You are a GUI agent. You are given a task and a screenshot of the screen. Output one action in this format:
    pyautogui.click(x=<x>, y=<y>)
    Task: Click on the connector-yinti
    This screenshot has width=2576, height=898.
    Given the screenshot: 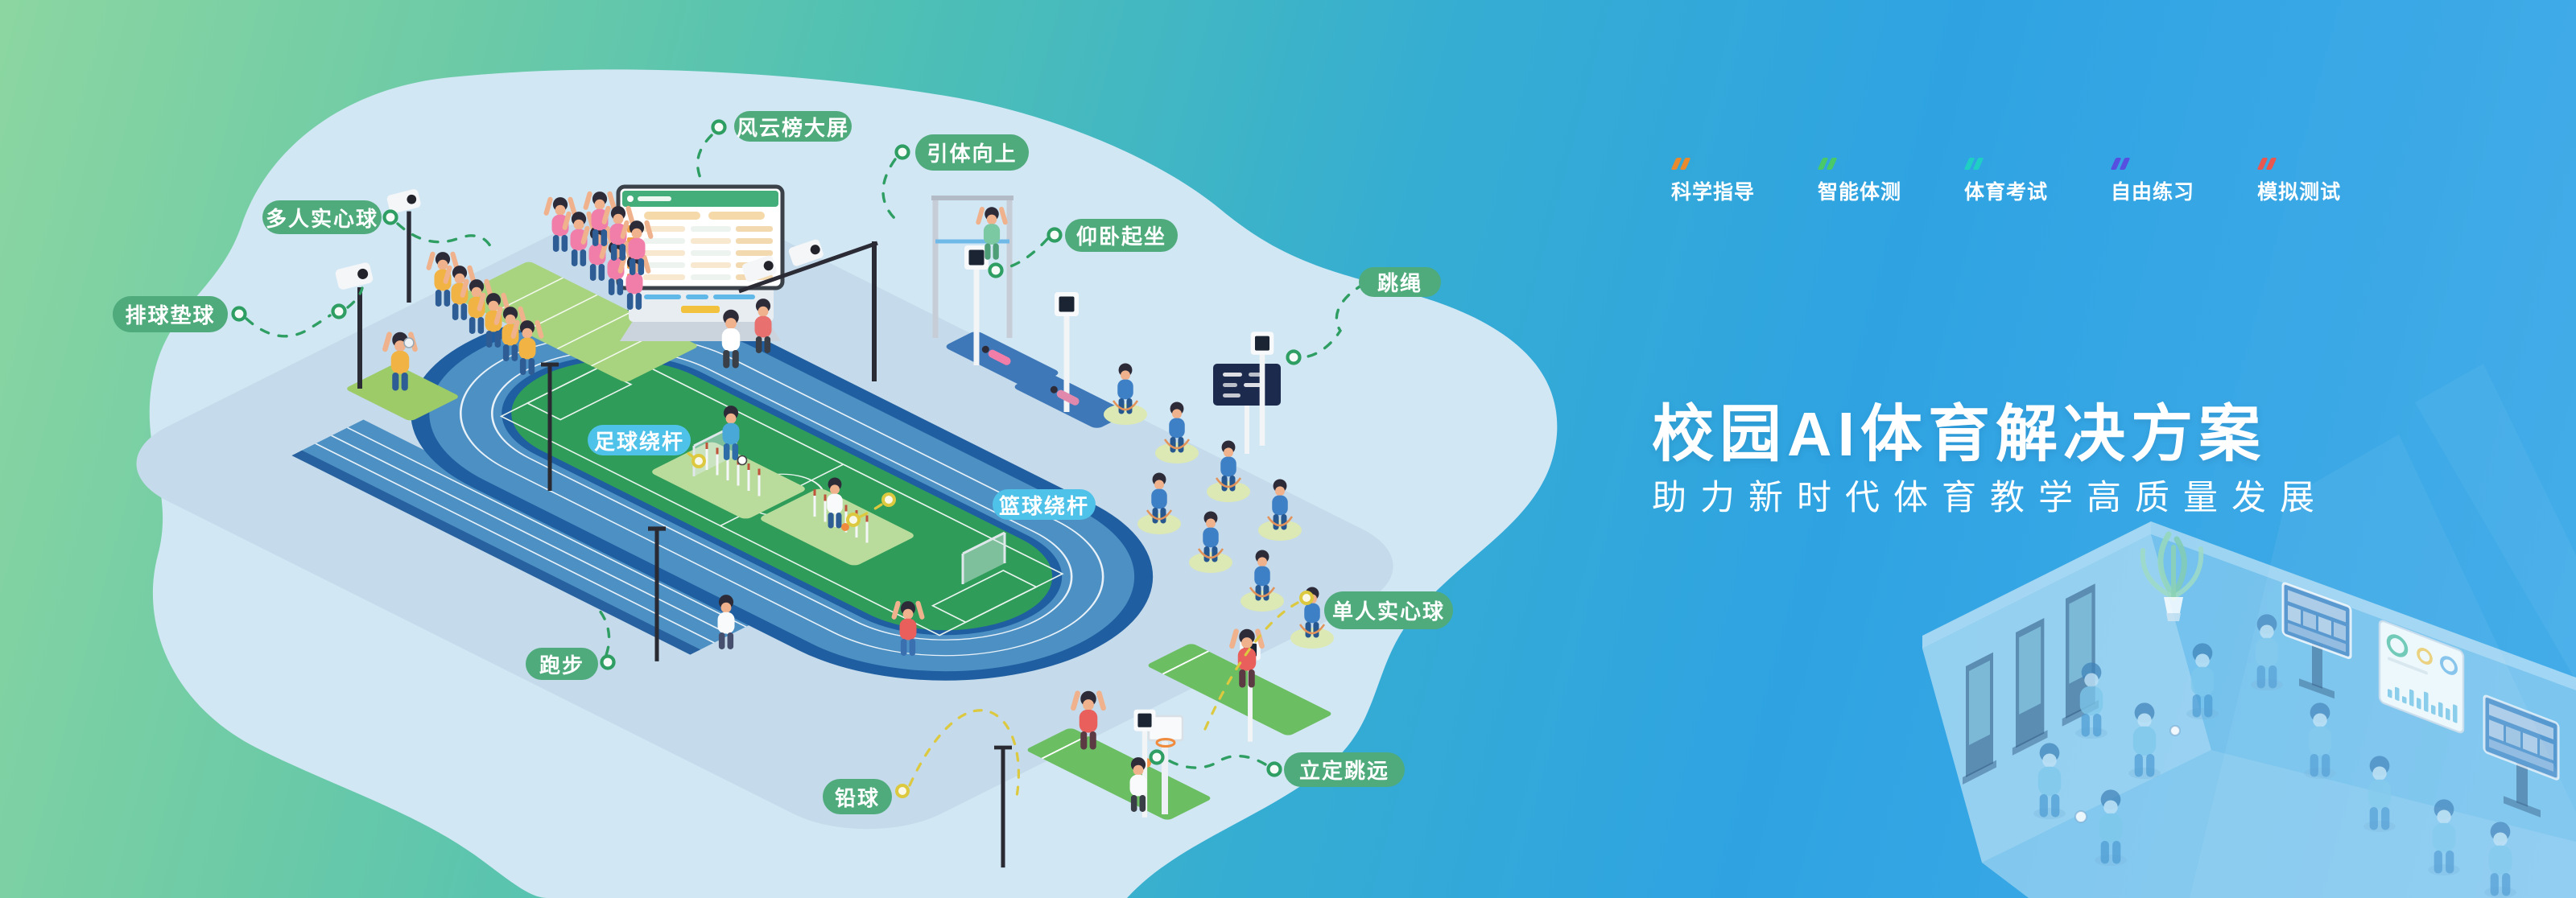 What is the action you would take?
    pyautogui.click(x=889, y=189)
    